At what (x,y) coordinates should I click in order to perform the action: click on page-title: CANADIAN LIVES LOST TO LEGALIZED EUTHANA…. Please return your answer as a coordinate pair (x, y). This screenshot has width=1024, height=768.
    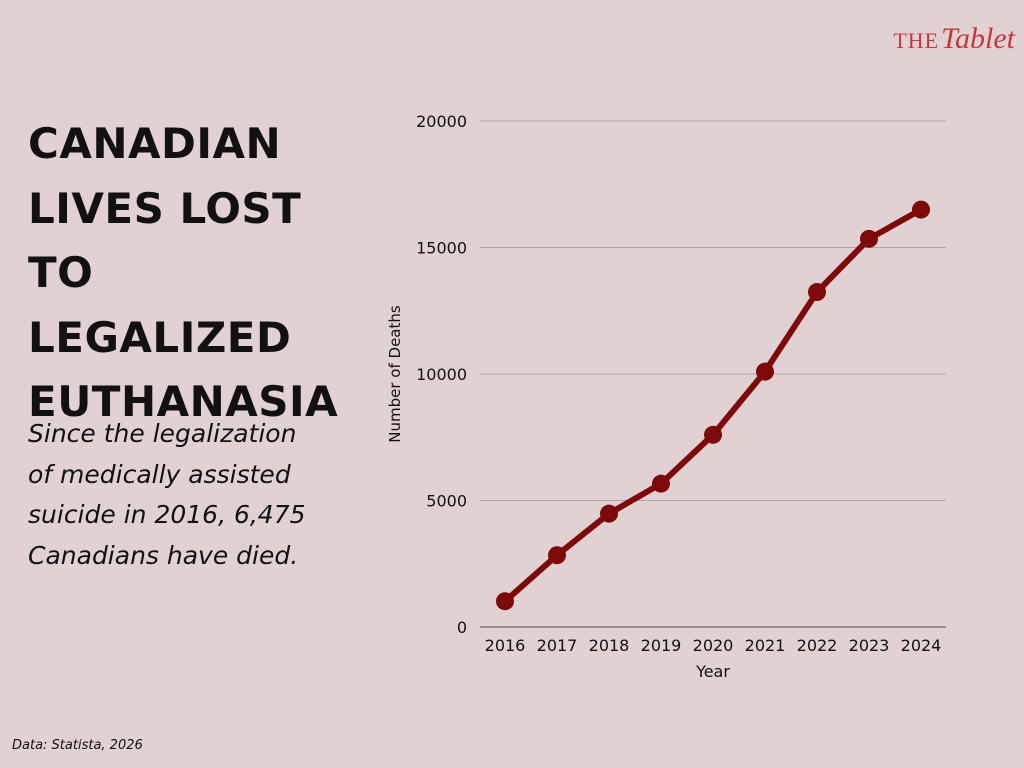
    Looking at the image, I should click on (183, 272).